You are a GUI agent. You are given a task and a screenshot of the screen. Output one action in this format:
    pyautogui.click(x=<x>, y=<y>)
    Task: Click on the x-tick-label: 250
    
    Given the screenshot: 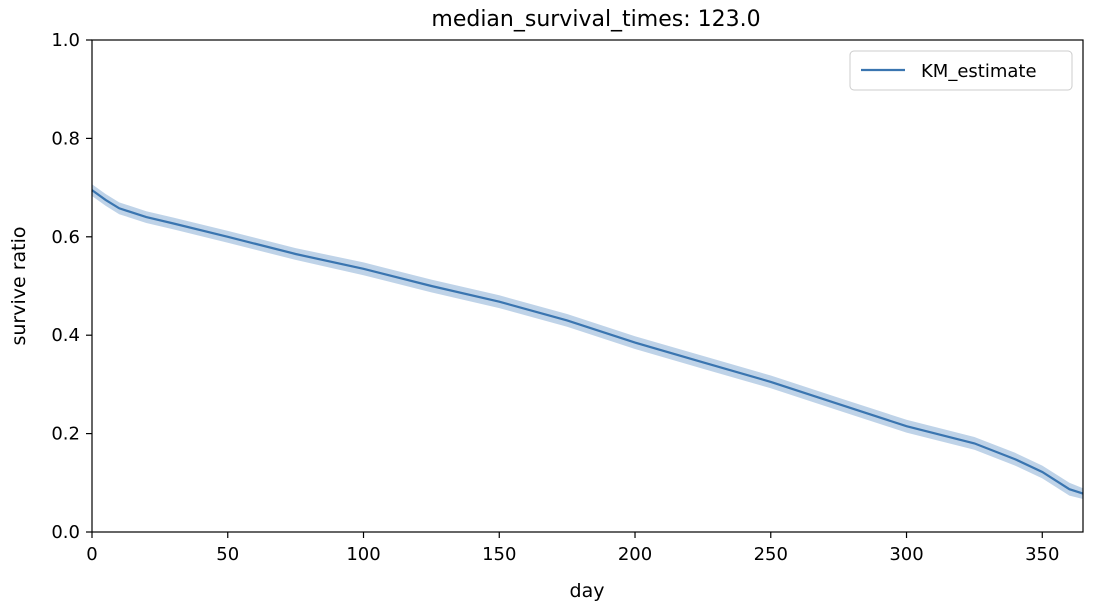 What is the action you would take?
    pyautogui.click(x=771, y=554)
    